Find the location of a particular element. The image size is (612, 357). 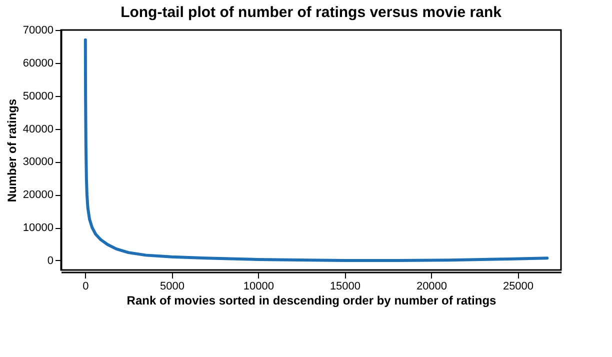

y-tick-label: 0 is located at coordinates (50, 260).